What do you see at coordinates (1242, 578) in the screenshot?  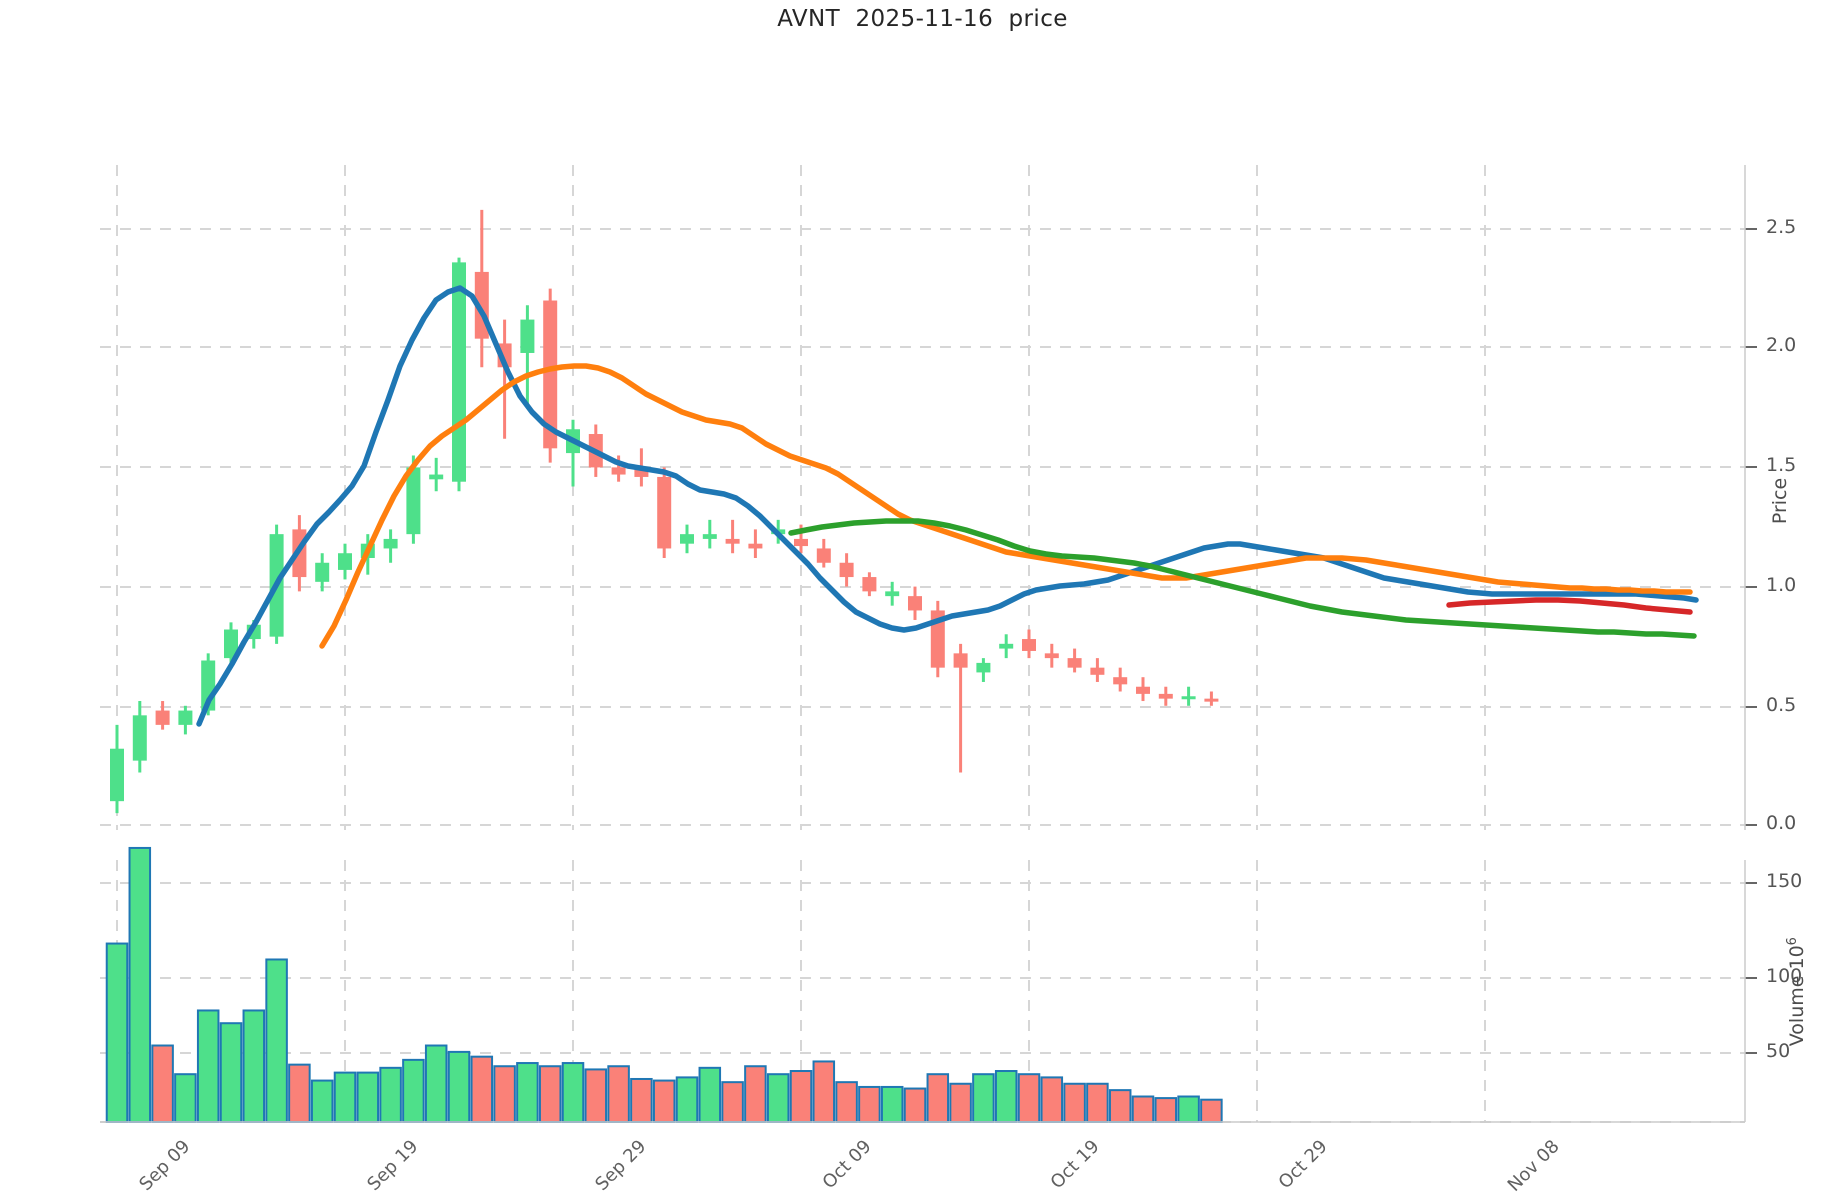 I see `ma-green-line` at bounding box center [1242, 578].